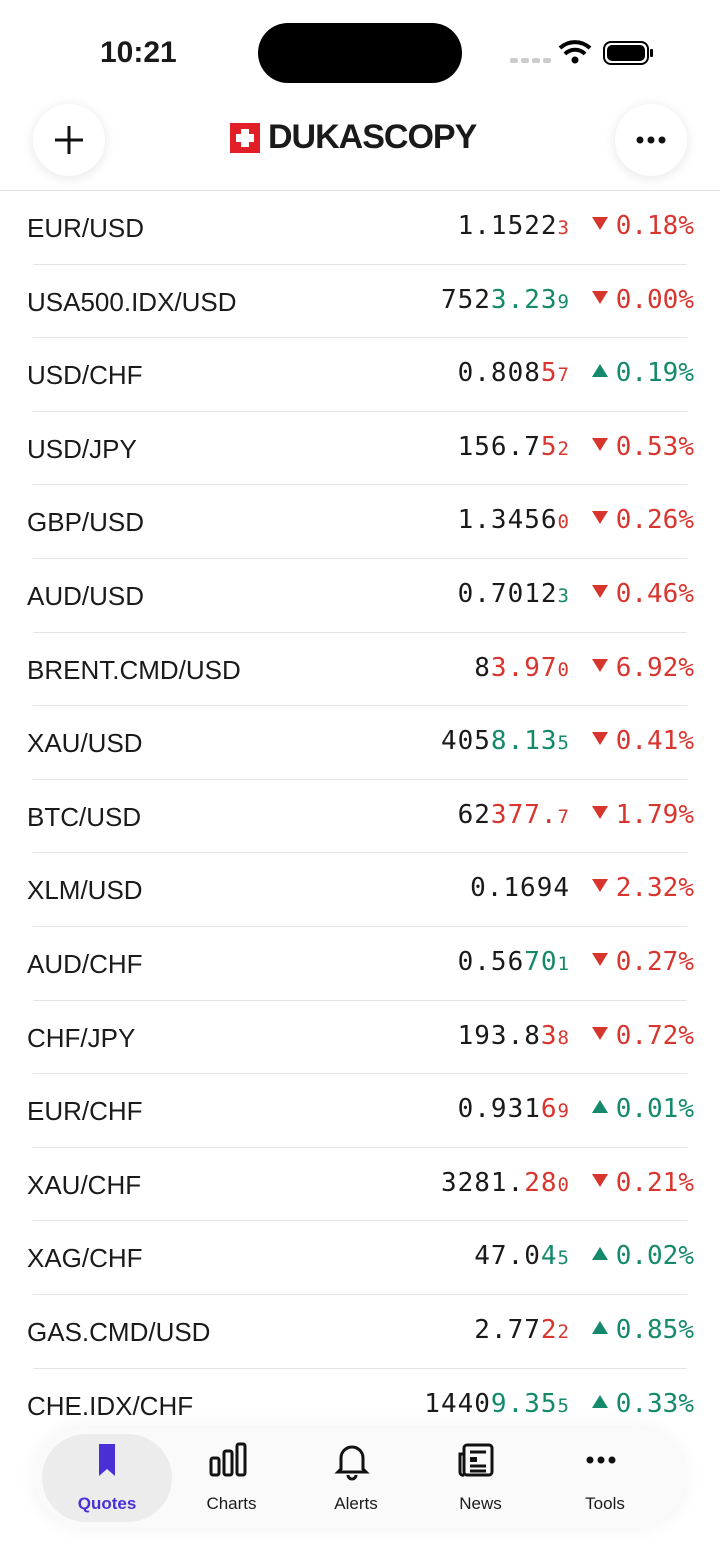  What do you see at coordinates (524, 299) in the screenshot?
I see `price-big: 3.23` at bounding box center [524, 299].